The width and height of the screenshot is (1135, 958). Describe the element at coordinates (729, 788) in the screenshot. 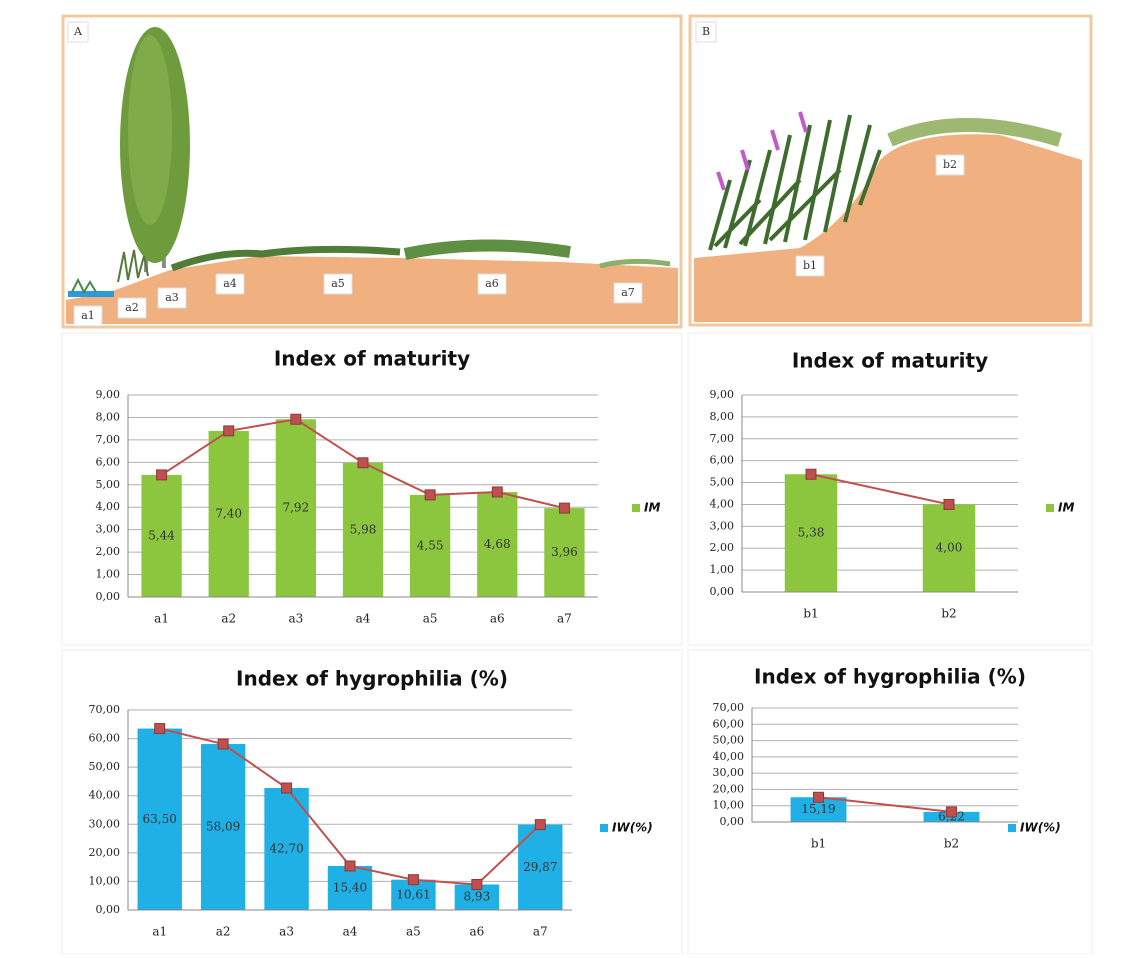

I see `y-tick-label: 20,00` at that location.